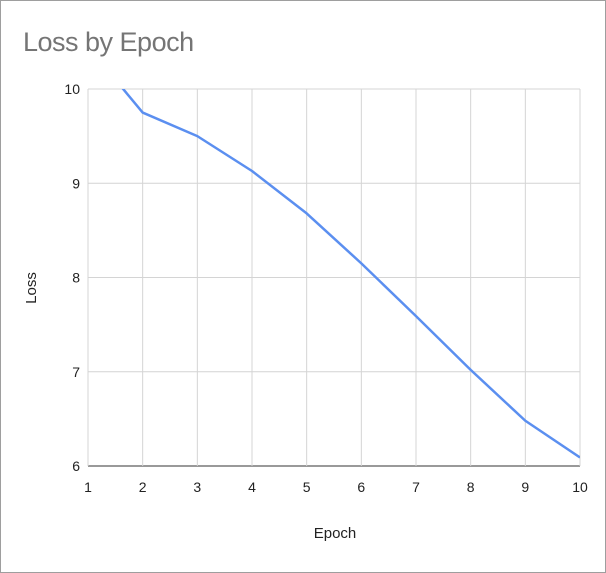 The height and width of the screenshot is (573, 606). I want to click on x-tick-label: 5, so click(307, 487).